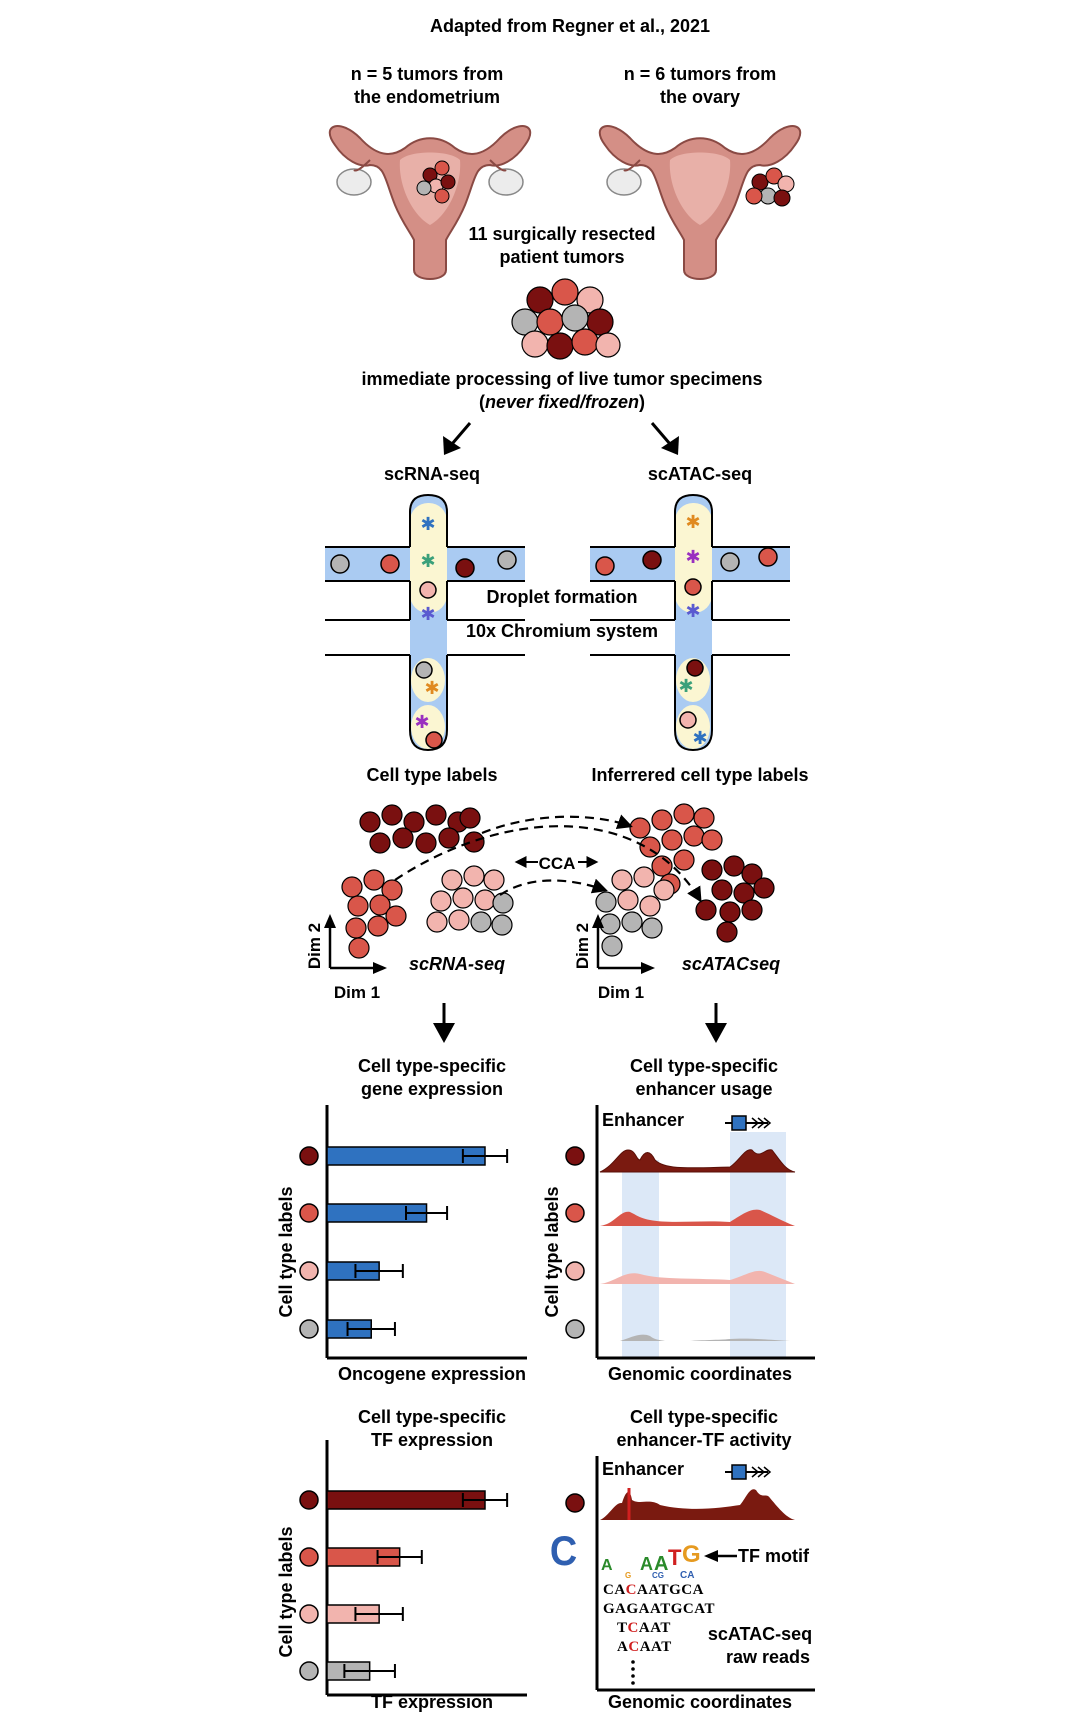 This screenshot has height=1714, width=1088. I want to click on enh-panel-cell-dots, so click(575, 1242).